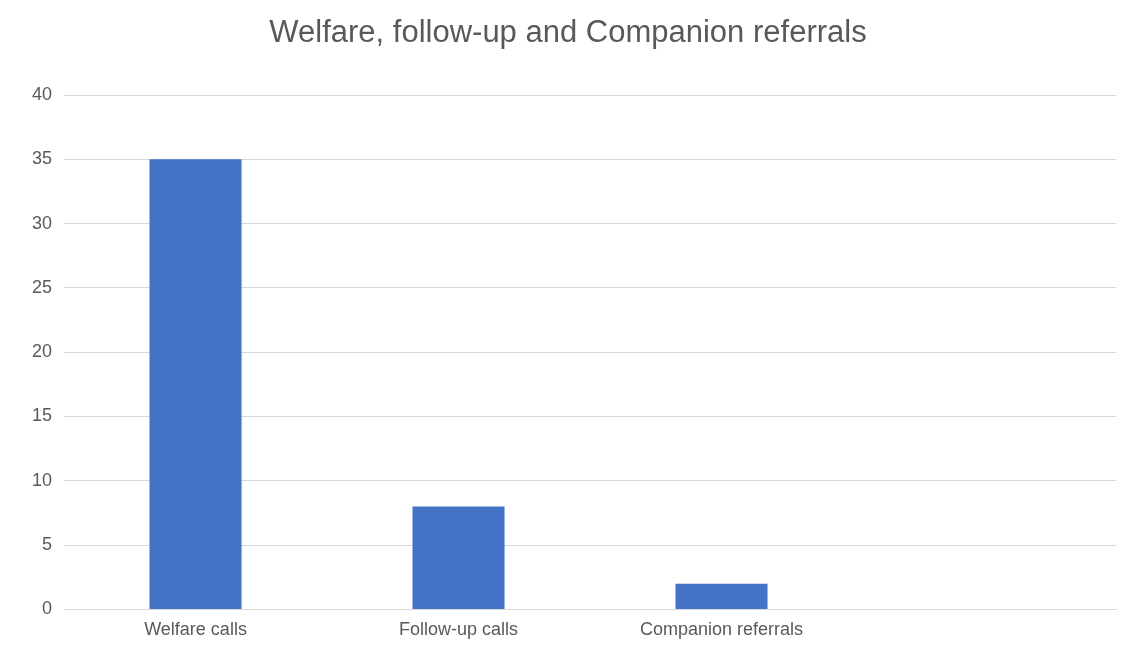  Describe the element at coordinates (458, 629) in the screenshot. I see `x-tick-label: Follow-up calls` at that location.